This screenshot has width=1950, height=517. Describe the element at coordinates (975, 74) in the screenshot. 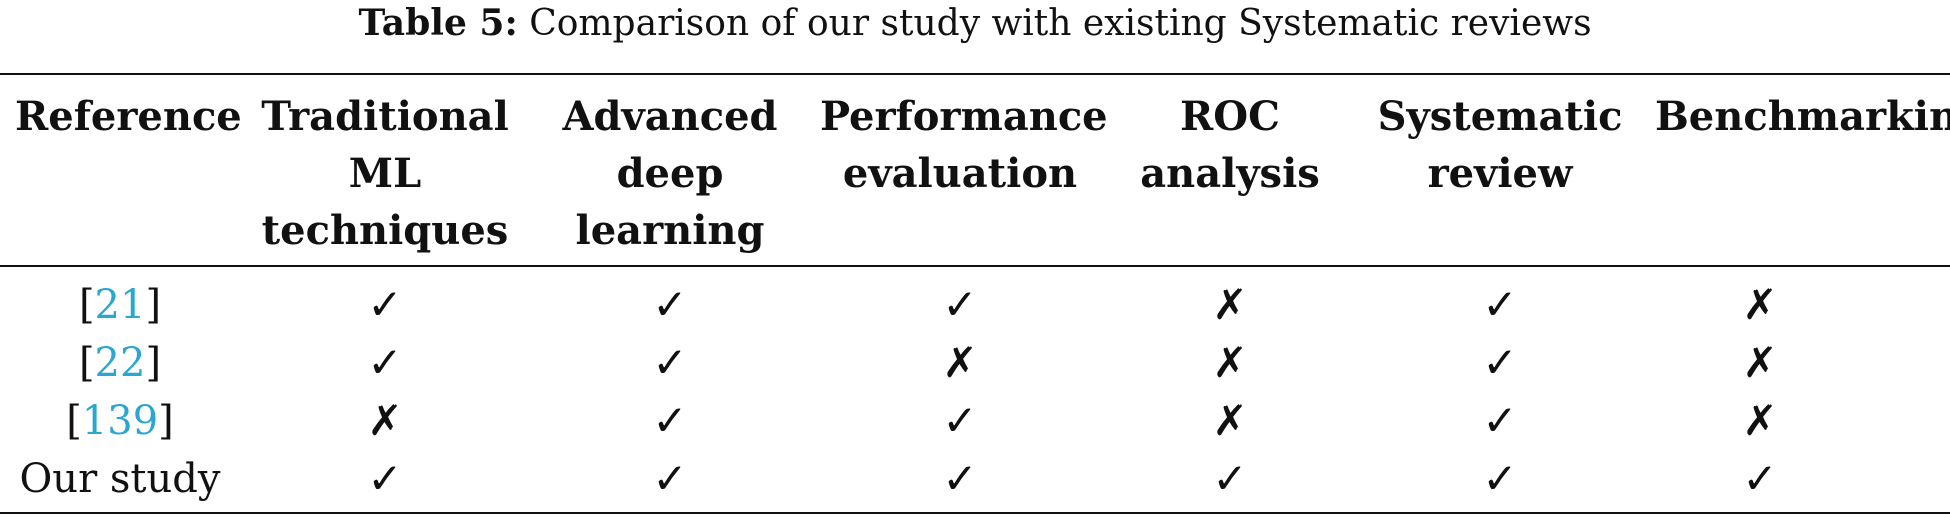

I see `table-top-rule` at that location.